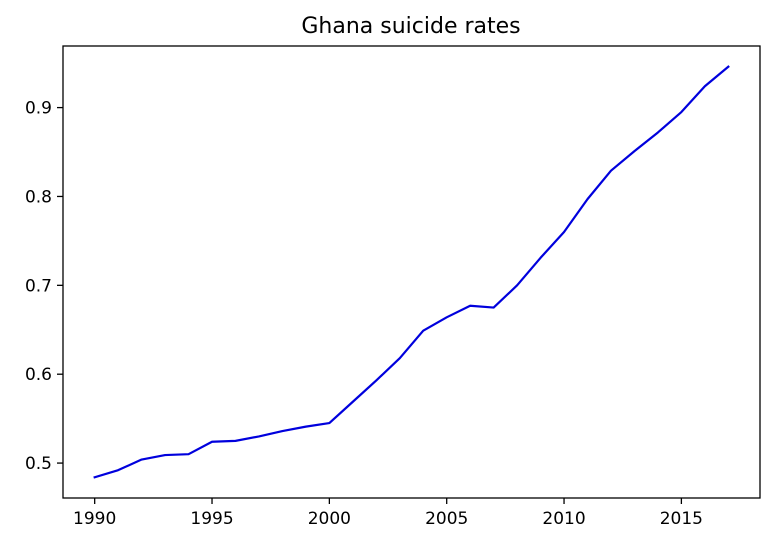 The height and width of the screenshot is (549, 775). I want to click on y-axis: 0.5 0.6 0.7 0.8 0.9, so click(44, 286).